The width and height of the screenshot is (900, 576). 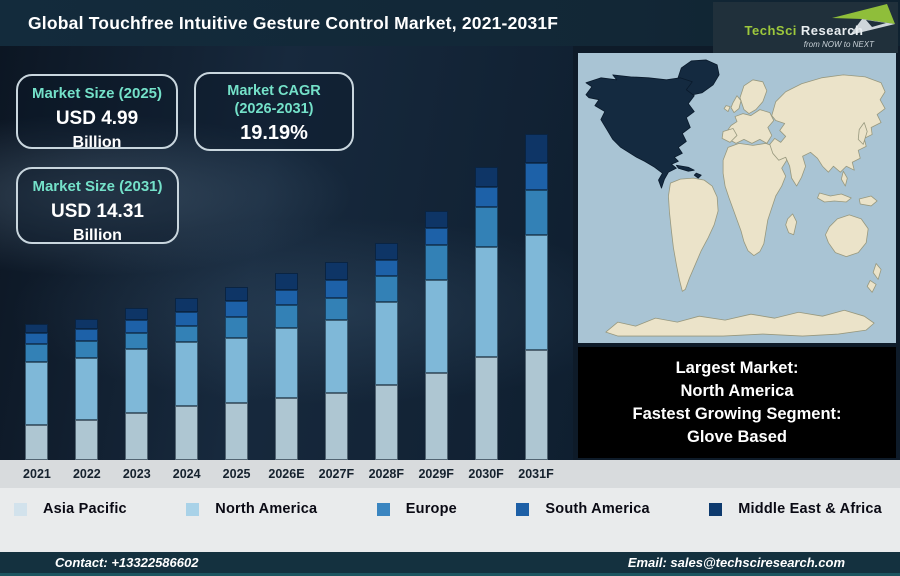 What do you see at coordinates (336, 253) in the screenshot?
I see `bar-column-2027F` at bounding box center [336, 253].